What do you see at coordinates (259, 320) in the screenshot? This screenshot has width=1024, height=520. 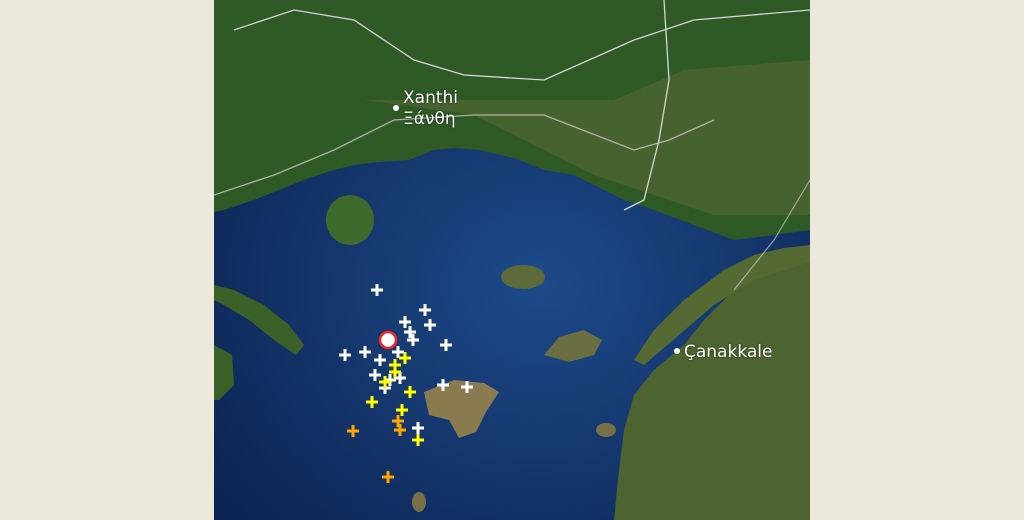 I see `athos-peninsula` at bounding box center [259, 320].